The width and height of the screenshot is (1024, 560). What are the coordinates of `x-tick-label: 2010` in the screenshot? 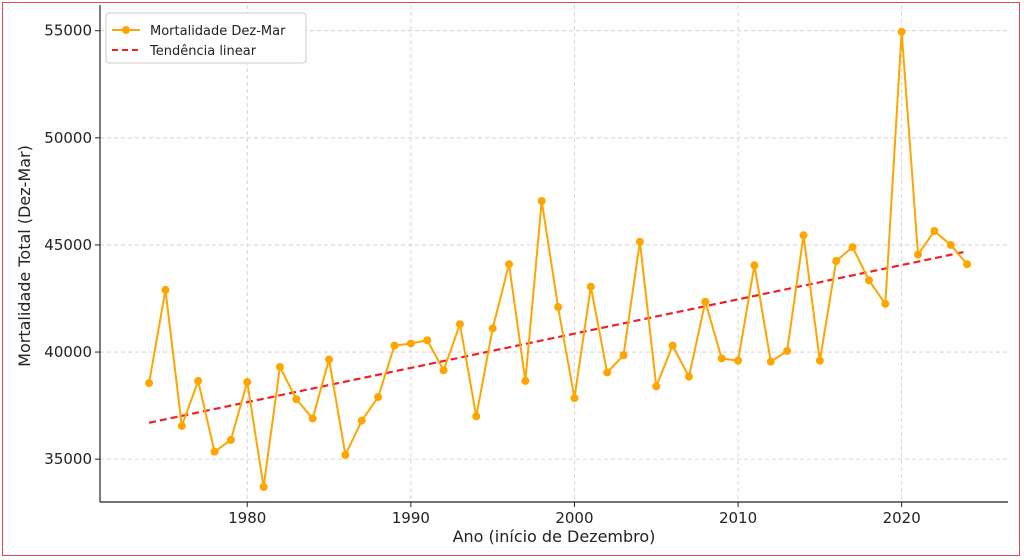 It's located at (738, 518).